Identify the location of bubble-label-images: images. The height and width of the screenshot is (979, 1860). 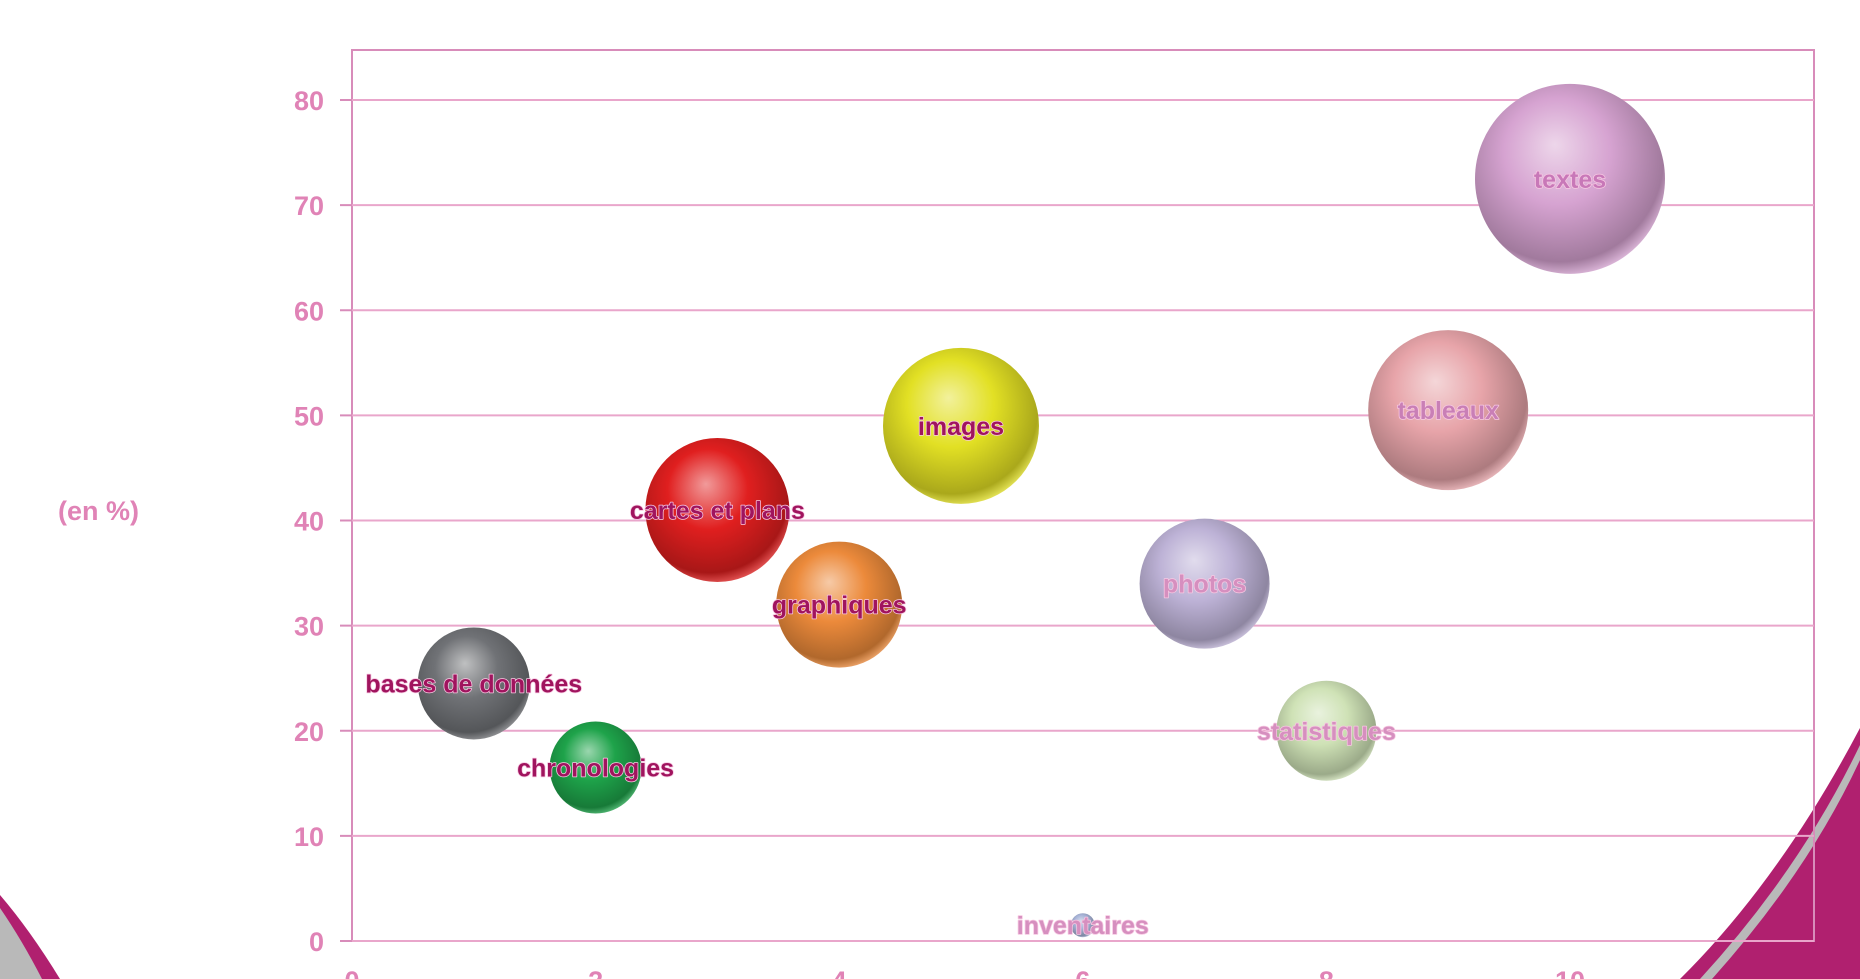
(961, 427).